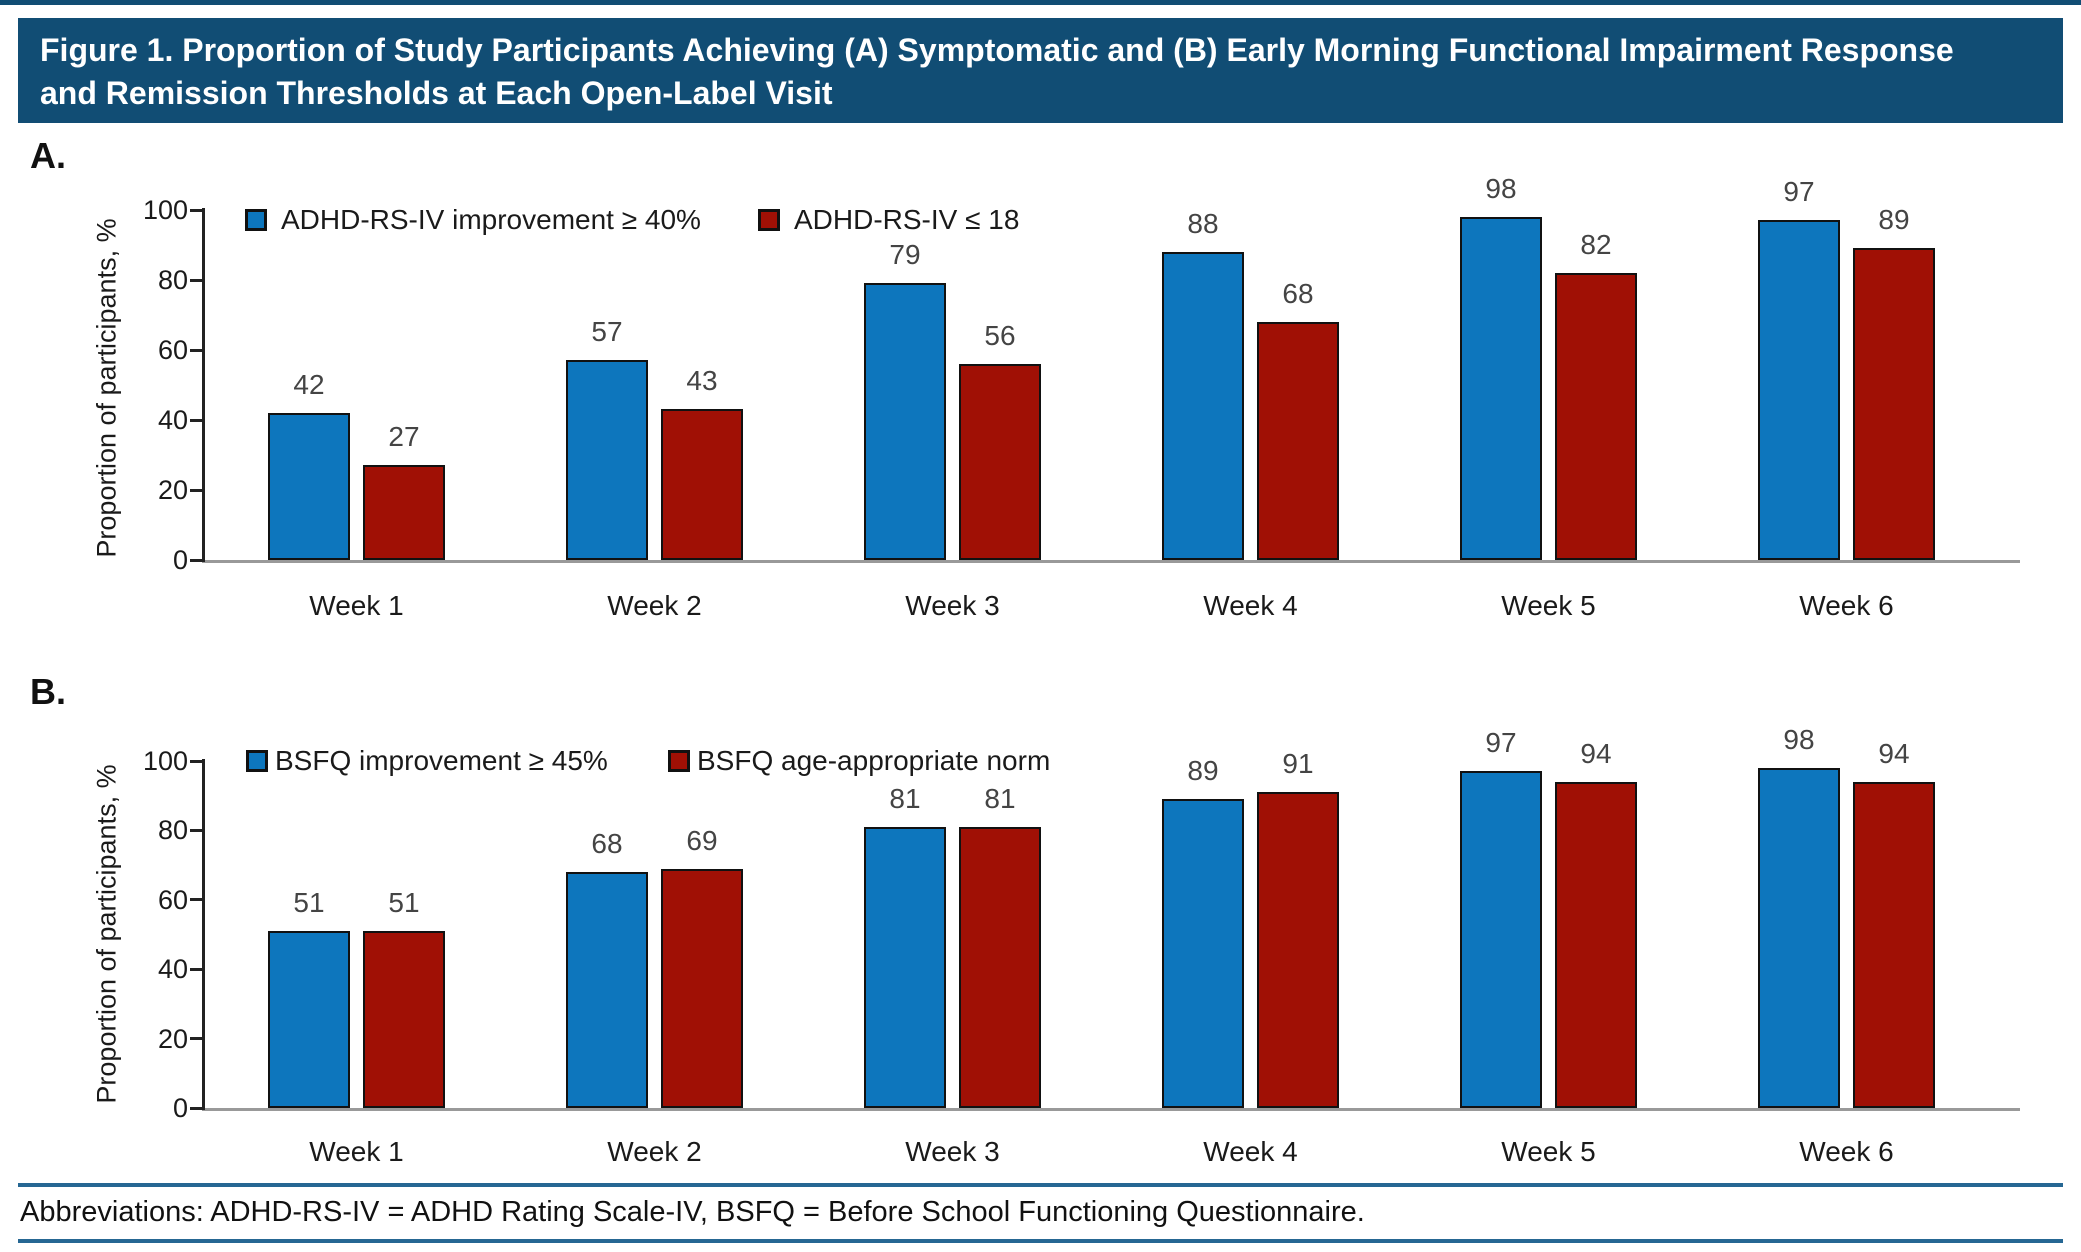 The height and width of the screenshot is (1252, 2081). What do you see at coordinates (607, 460) in the screenshot?
I see `bar-a-week2-series1` at bounding box center [607, 460].